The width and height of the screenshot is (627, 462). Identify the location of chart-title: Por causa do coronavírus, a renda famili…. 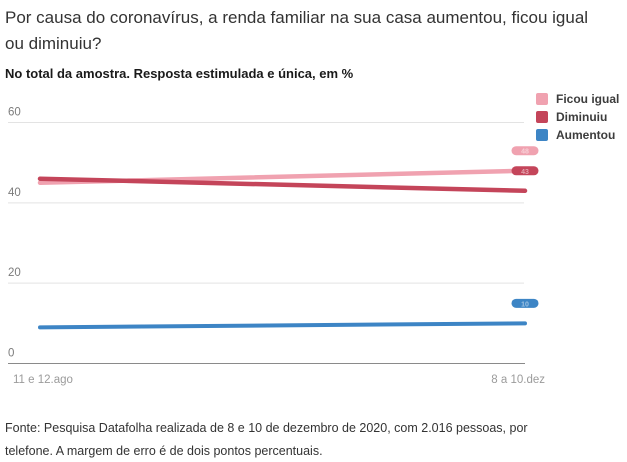
(297, 30).